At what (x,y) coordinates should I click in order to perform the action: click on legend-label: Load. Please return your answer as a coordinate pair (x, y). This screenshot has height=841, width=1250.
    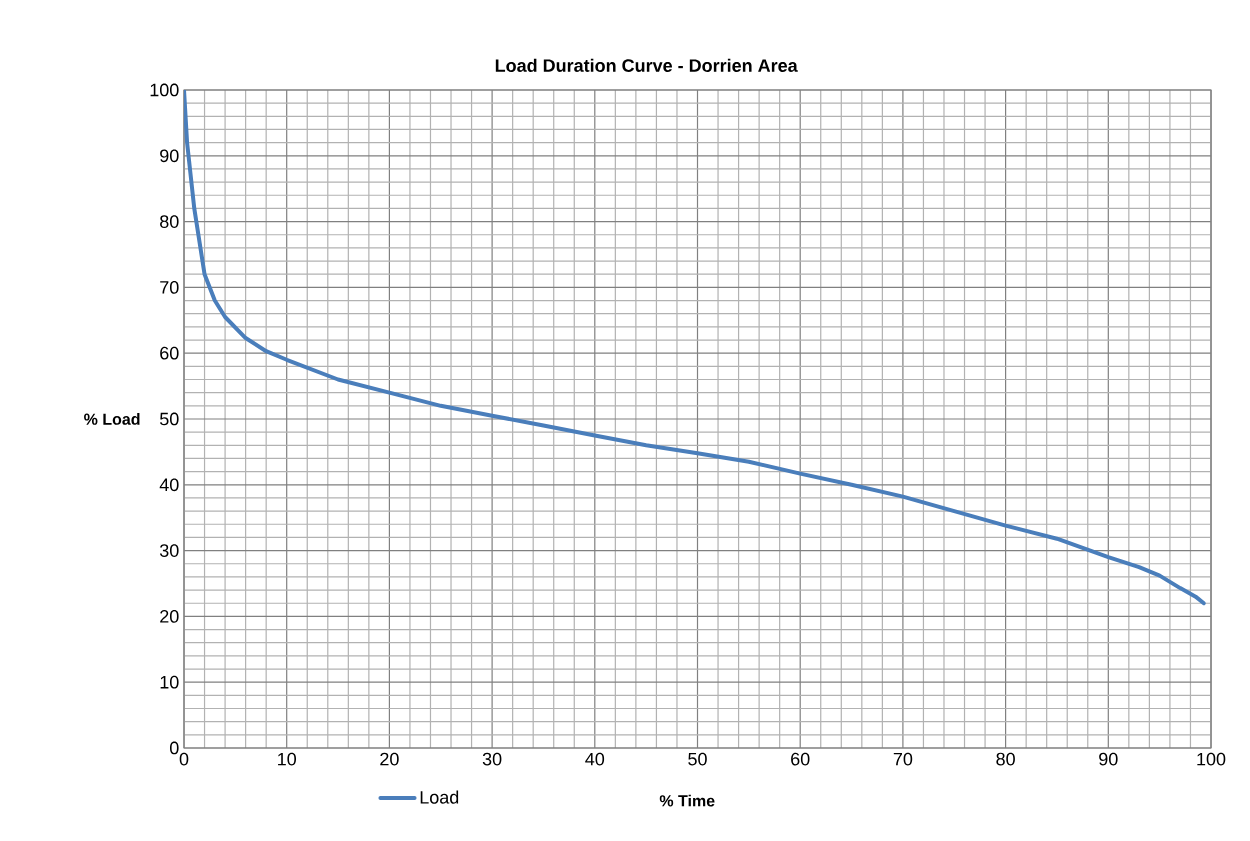
    Looking at the image, I should click on (439, 797).